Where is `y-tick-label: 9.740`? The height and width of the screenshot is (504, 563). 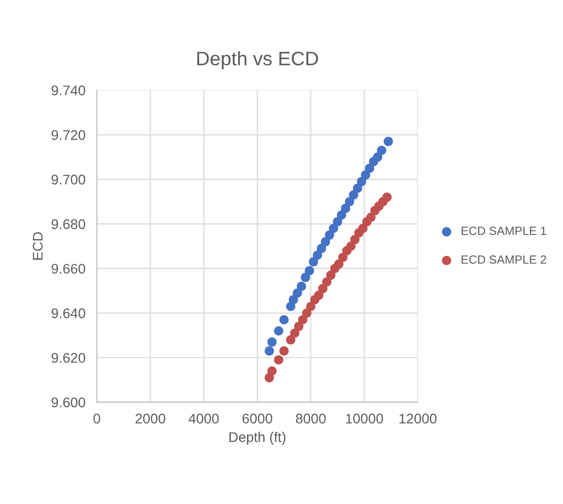 y-tick-label: 9.740 is located at coordinates (69, 91).